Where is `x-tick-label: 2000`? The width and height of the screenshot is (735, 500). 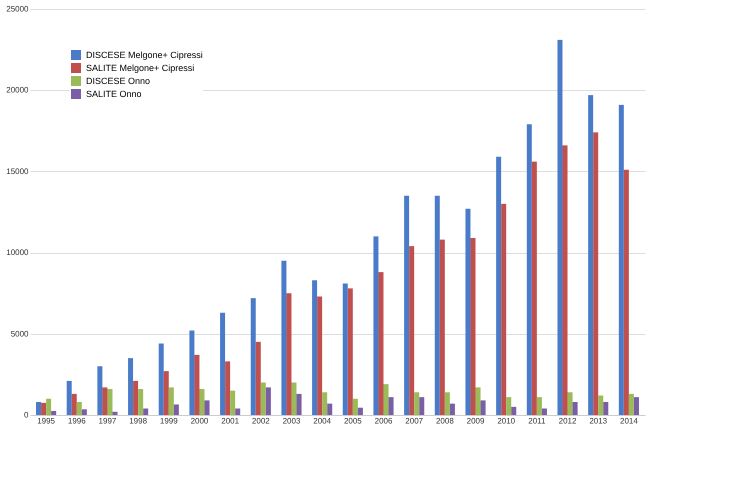 x-tick-label: 2000 is located at coordinates (199, 421).